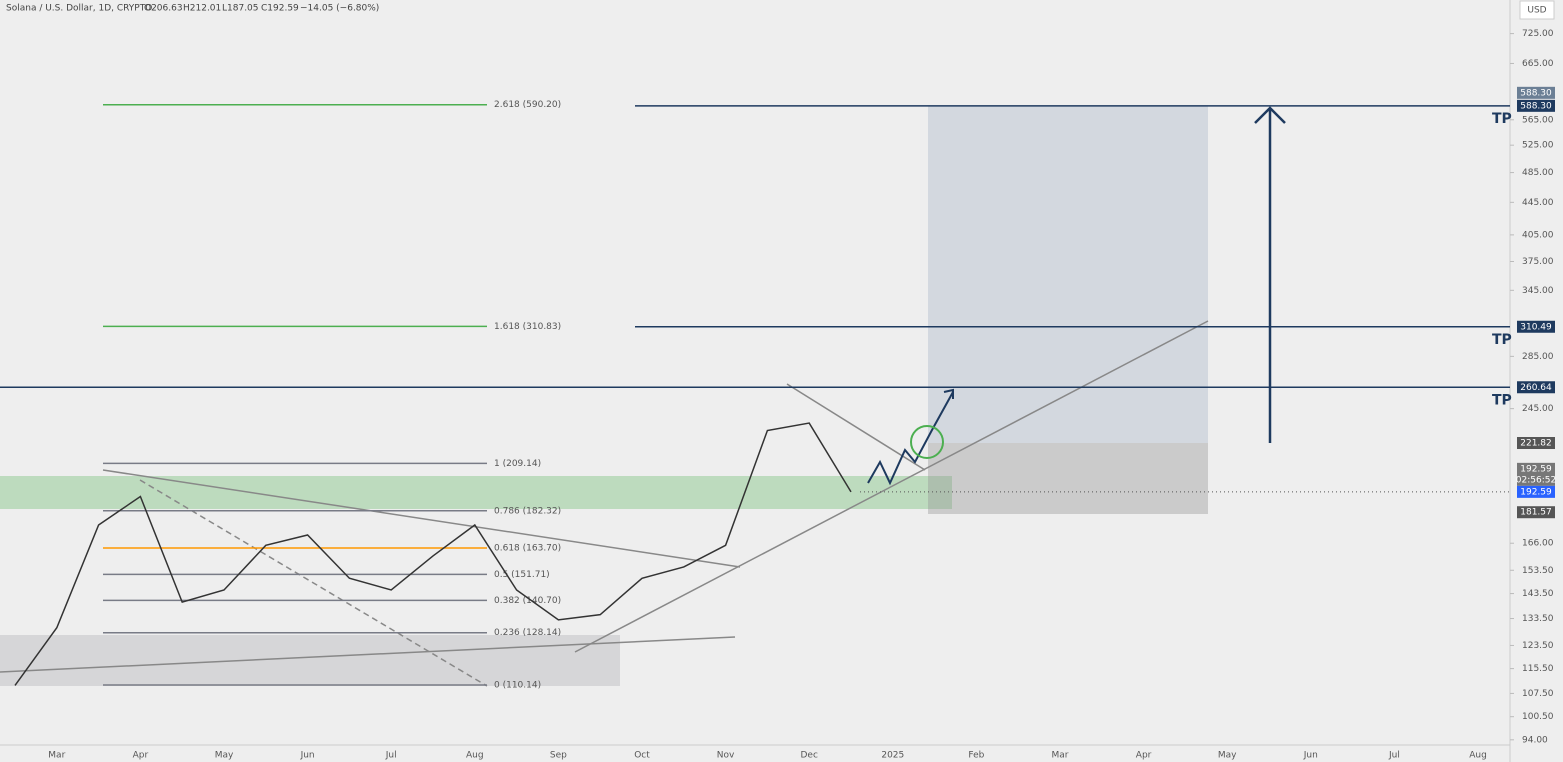 The width and height of the screenshot is (1563, 762). What do you see at coordinates (1538, 571) in the screenshot?
I see `y-tick-label: 153.50` at bounding box center [1538, 571].